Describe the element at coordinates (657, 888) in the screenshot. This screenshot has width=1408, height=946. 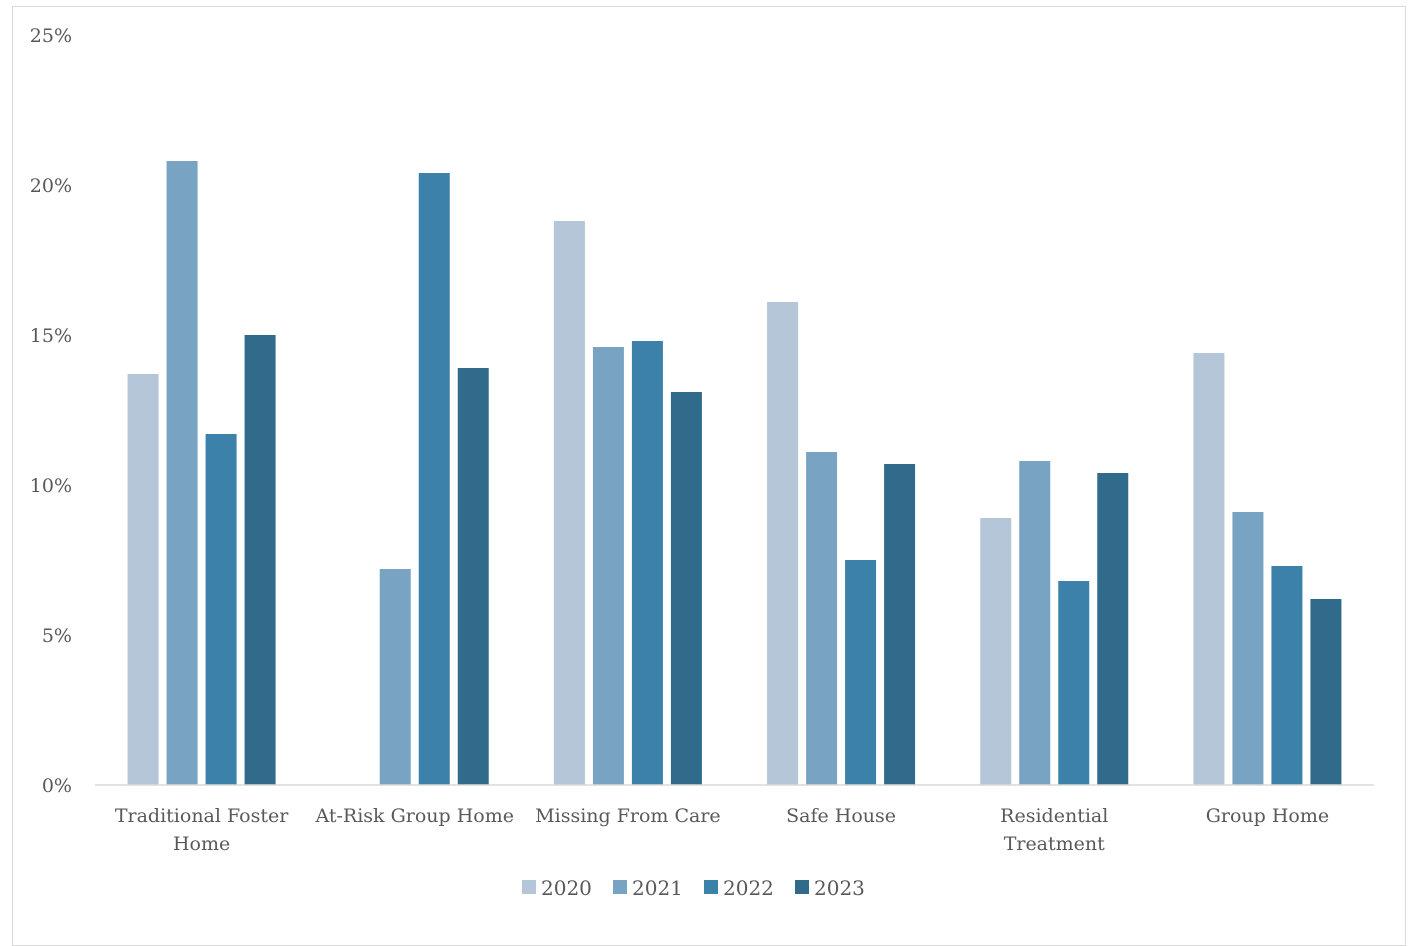
I see `legend-label: 2021` at that location.